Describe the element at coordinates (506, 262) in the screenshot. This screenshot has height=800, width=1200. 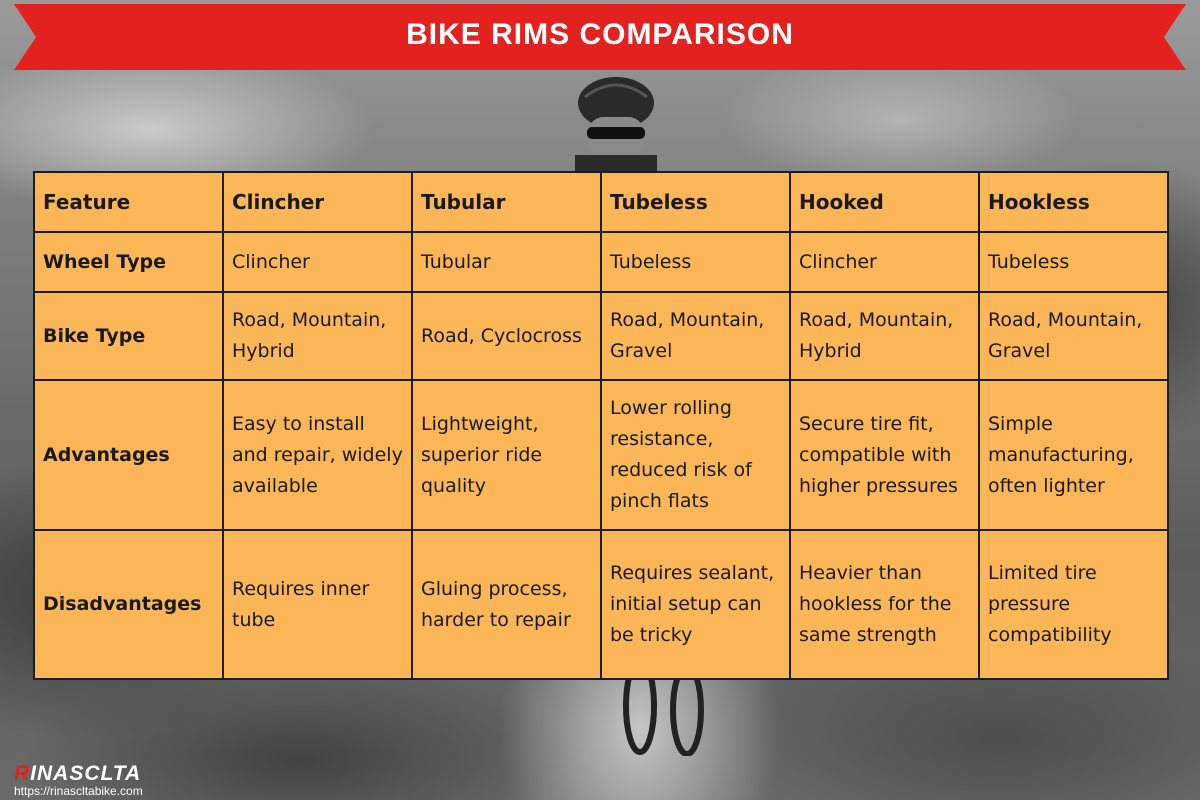
I see `table-cell: Tubular` at that location.